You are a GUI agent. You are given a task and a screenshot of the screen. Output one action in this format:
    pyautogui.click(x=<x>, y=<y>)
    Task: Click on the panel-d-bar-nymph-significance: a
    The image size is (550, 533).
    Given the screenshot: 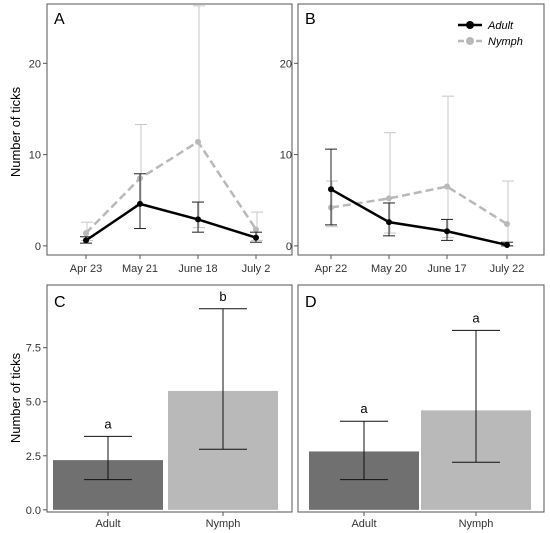 What is the action you would take?
    pyautogui.click(x=476, y=317)
    